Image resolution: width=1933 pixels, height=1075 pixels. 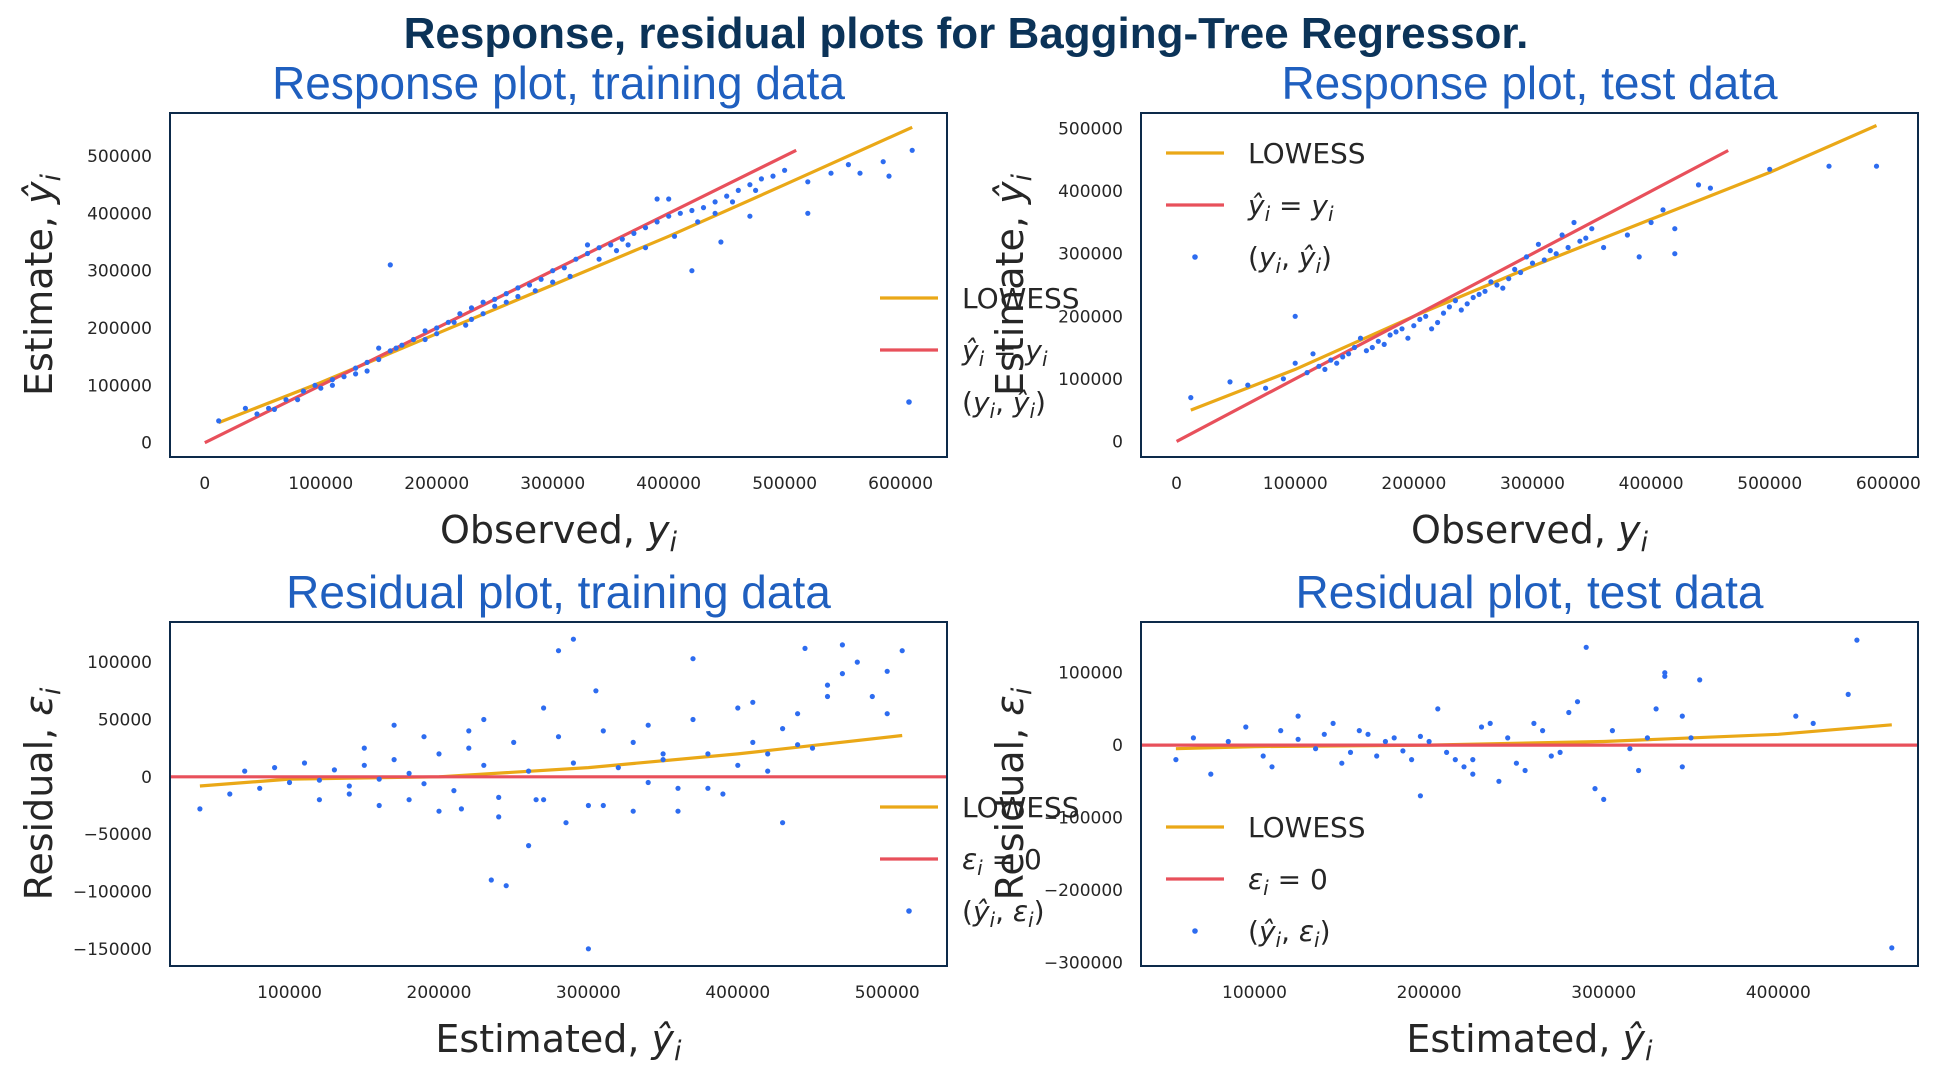 What do you see at coordinates (1090, 130) in the screenshot?
I see `y-tick-label: 500000` at bounding box center [1090, 130].